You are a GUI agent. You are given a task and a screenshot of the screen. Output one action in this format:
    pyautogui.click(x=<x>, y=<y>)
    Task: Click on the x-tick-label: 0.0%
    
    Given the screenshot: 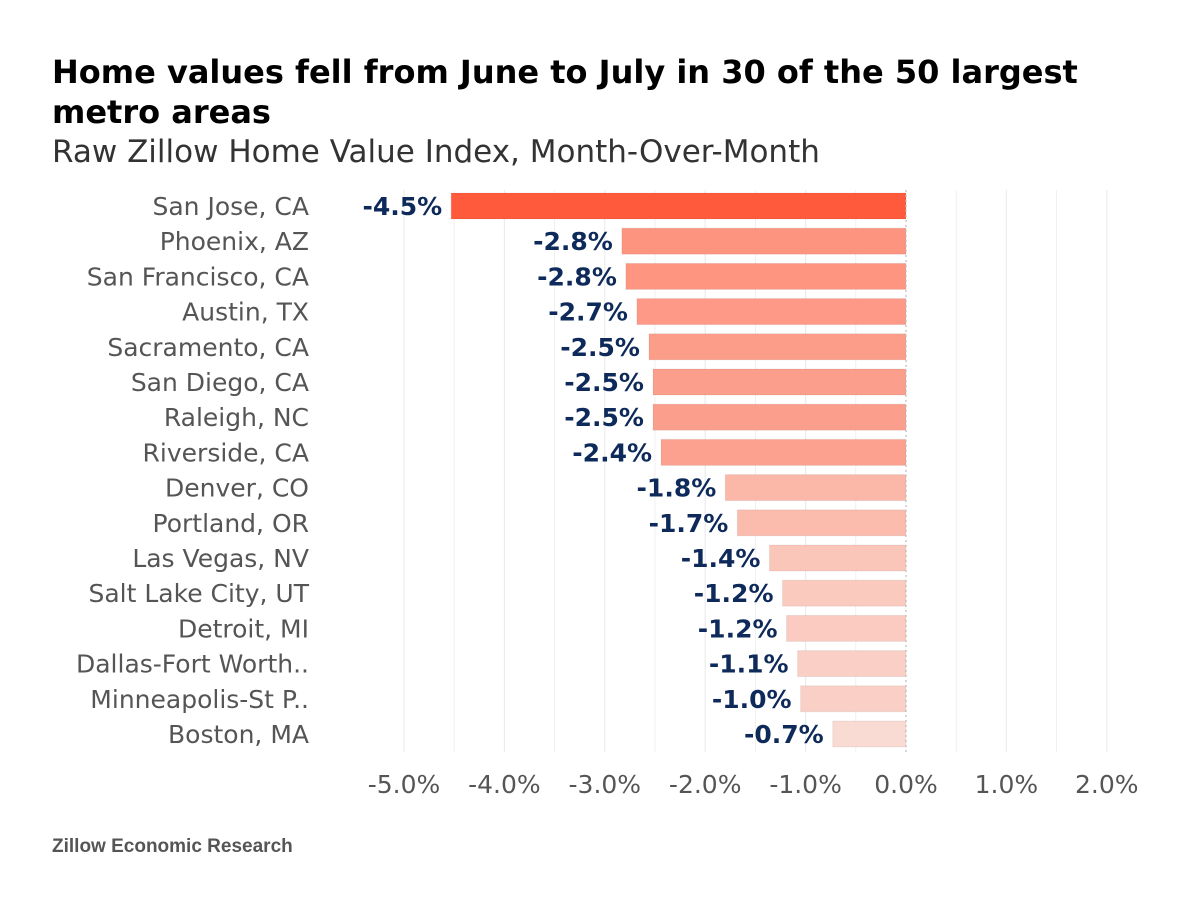 What is the action you would take?
    pyautogui.click(x=906, y=784)
    